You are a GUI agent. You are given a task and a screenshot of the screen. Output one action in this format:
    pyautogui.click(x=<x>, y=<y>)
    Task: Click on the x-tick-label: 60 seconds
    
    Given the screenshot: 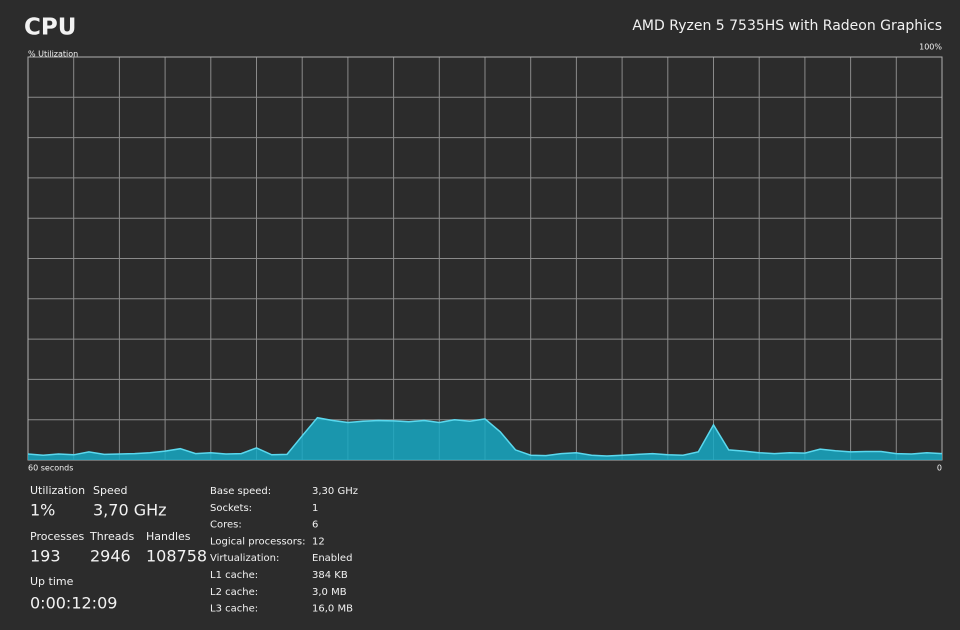 What is the action you would take?
    pyautogui.click(x=50, y=468)
    